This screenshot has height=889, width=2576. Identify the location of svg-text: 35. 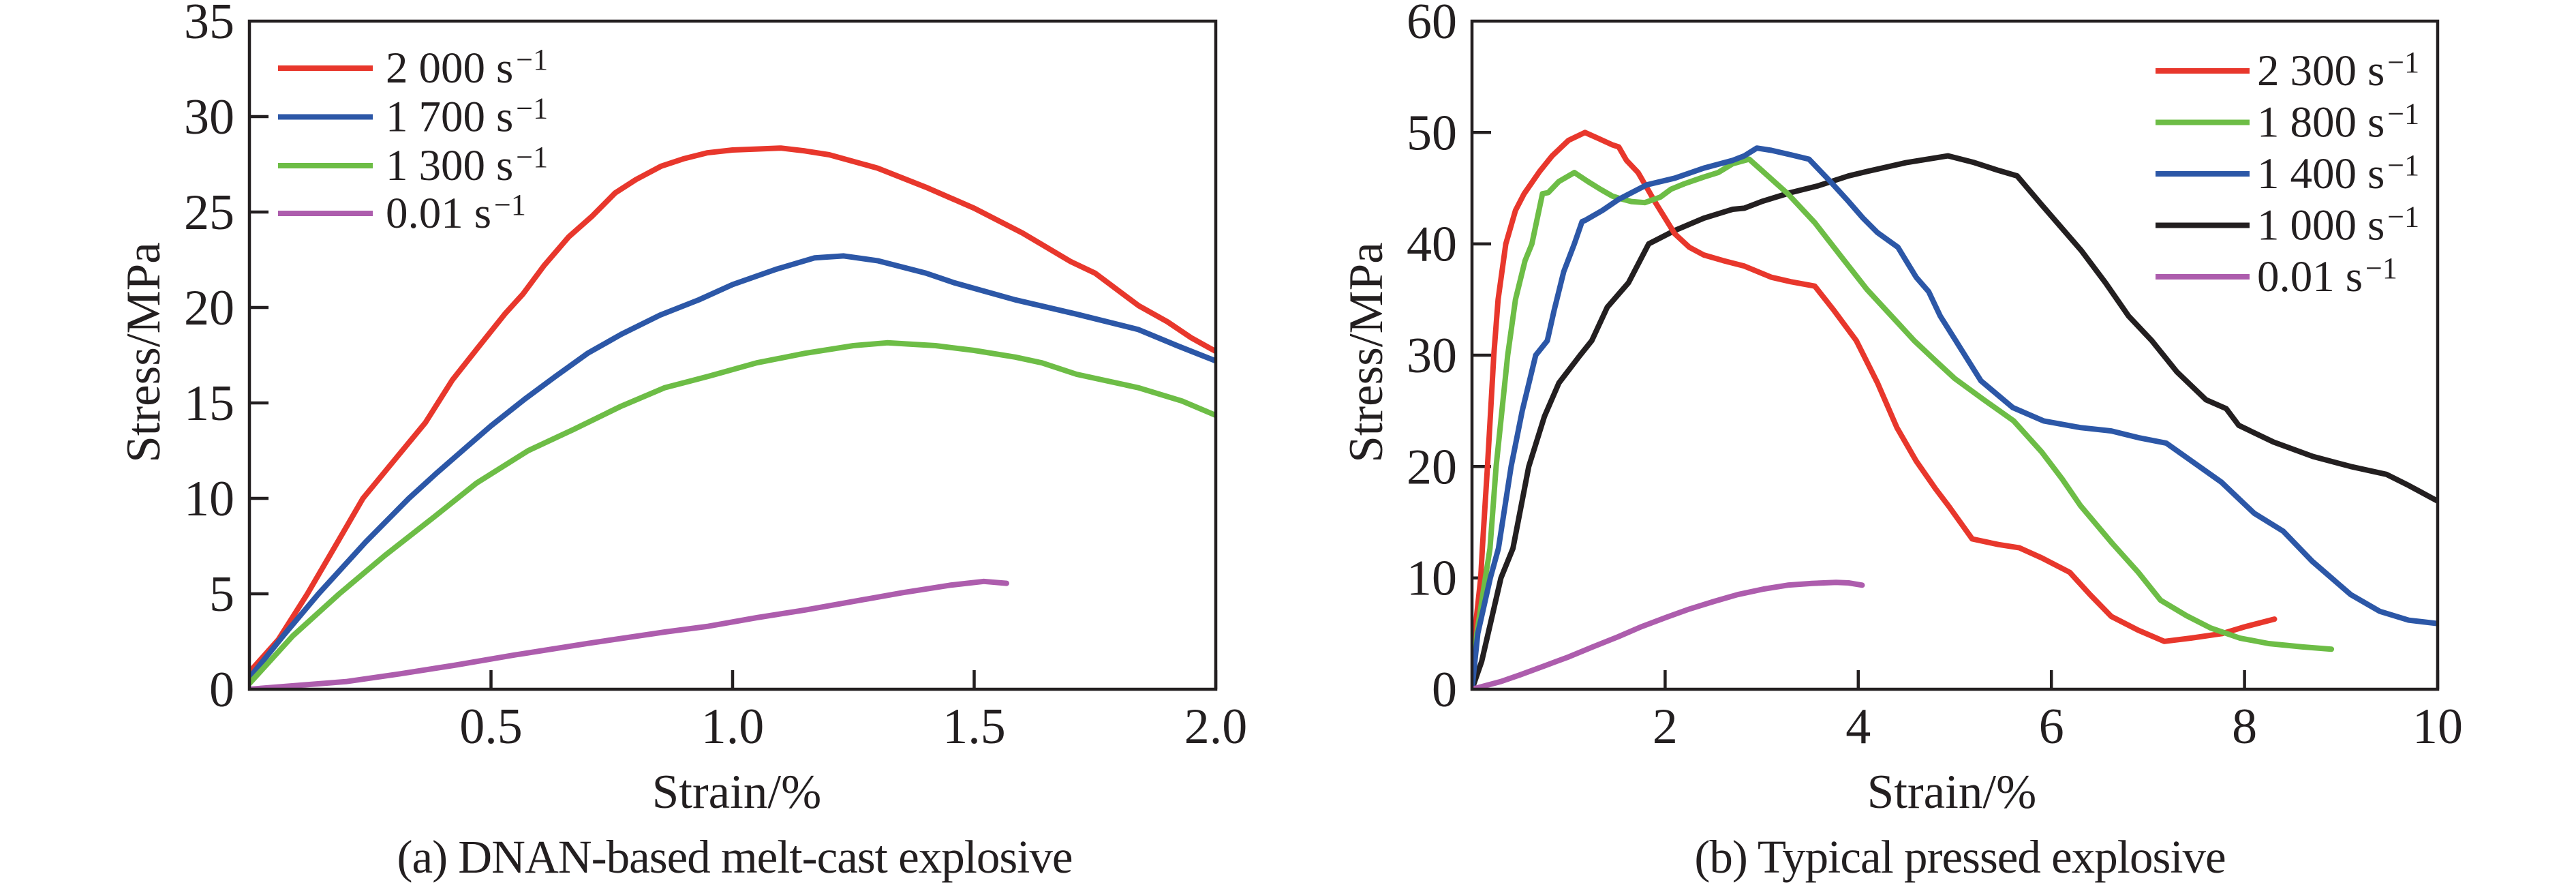
(209, 25).